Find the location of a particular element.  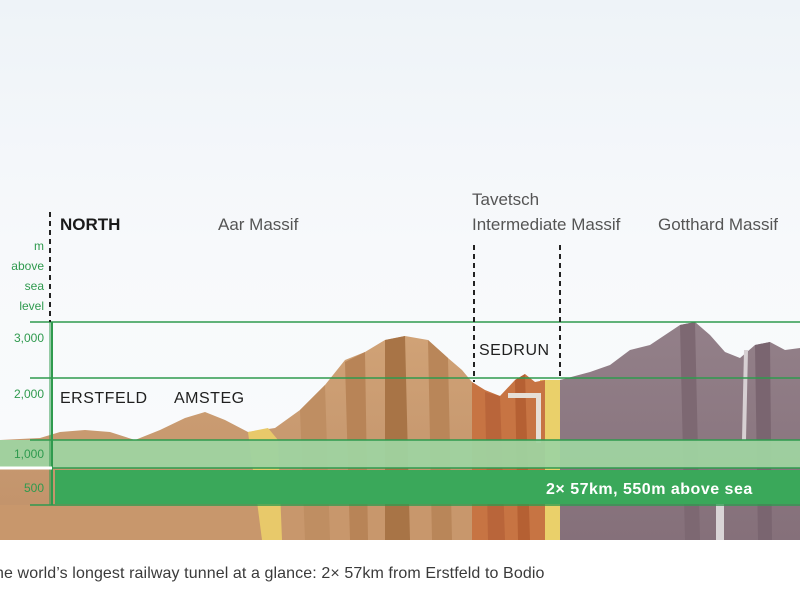

aar-massif-label: Aar Massif is located at coordinates (258, 224).